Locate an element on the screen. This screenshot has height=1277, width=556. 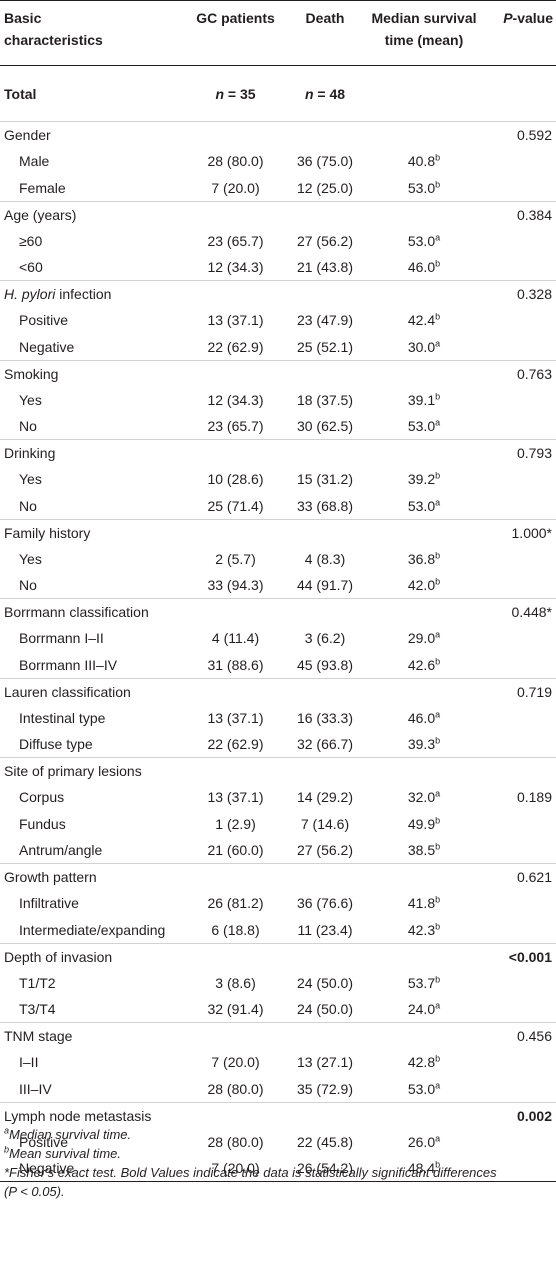
death-cell: 36 (76.6) is located at coordinates (325, 903).